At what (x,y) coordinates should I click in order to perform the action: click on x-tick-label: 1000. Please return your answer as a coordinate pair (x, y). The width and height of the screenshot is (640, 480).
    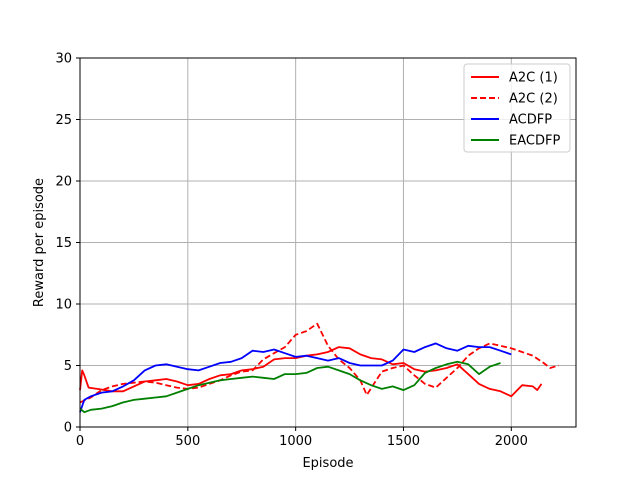
    Looking at the image, I should click on (295, 441).